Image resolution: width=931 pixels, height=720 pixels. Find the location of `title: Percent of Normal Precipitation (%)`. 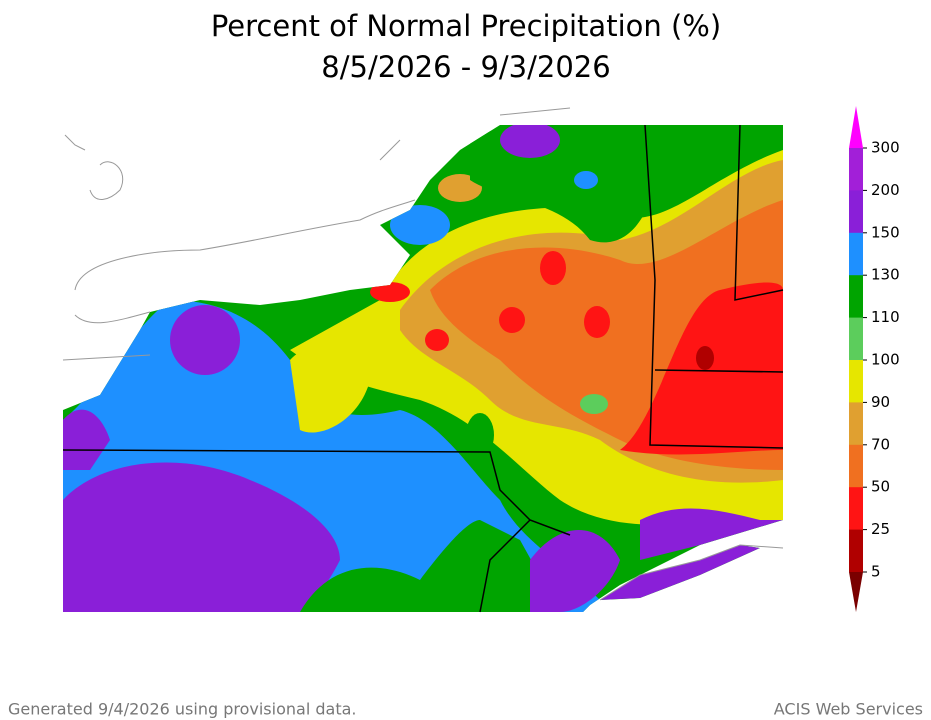

title: Percent of Normal Precipitation (%) is located at coordinates (466, 26).